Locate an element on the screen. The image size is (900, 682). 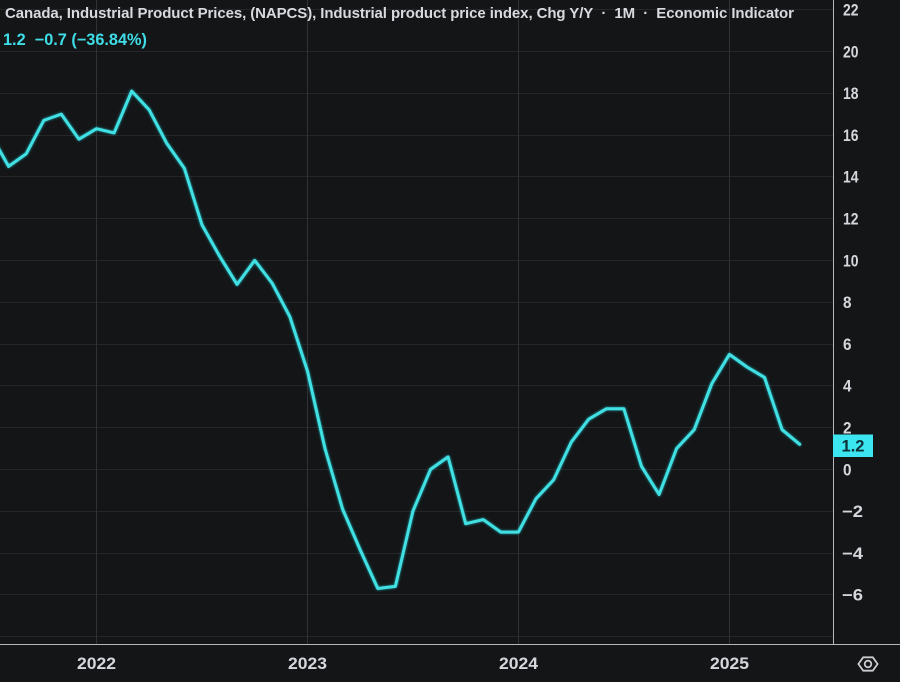
svg-text: 0 is located at coordinates (847, 470).